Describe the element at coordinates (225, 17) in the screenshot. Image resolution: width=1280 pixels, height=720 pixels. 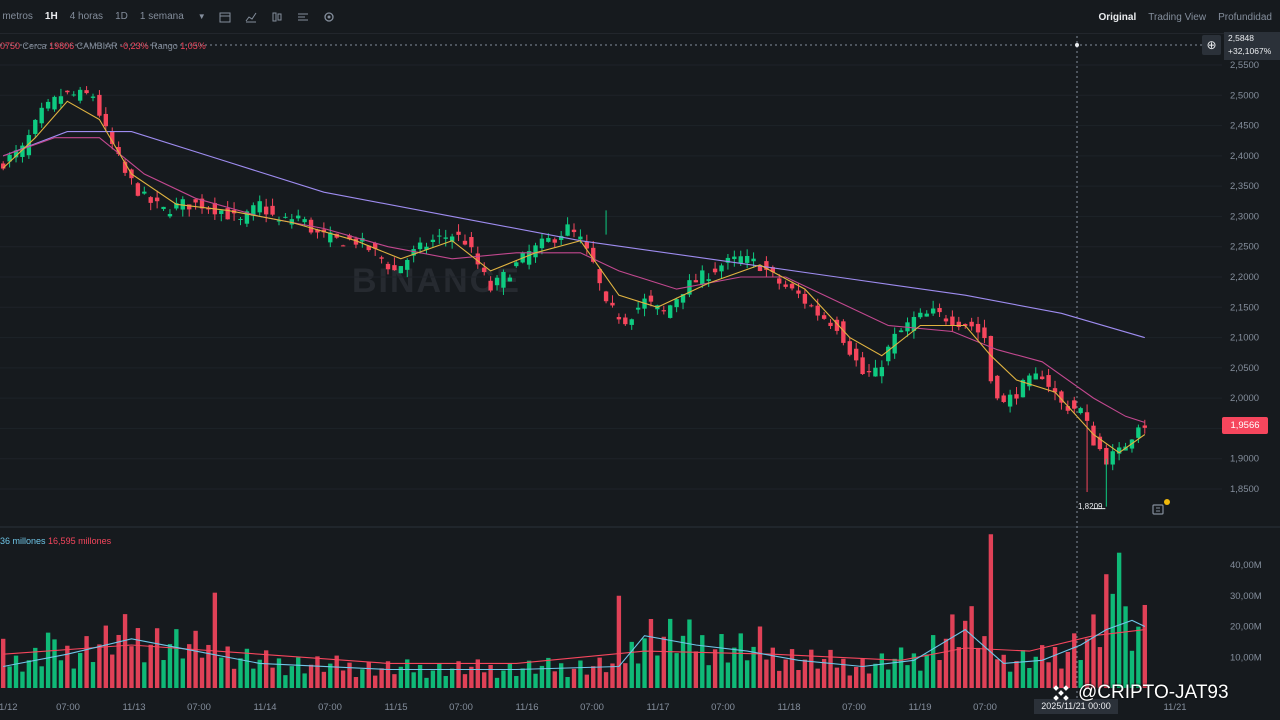
I see `calendar-icon` at that location.